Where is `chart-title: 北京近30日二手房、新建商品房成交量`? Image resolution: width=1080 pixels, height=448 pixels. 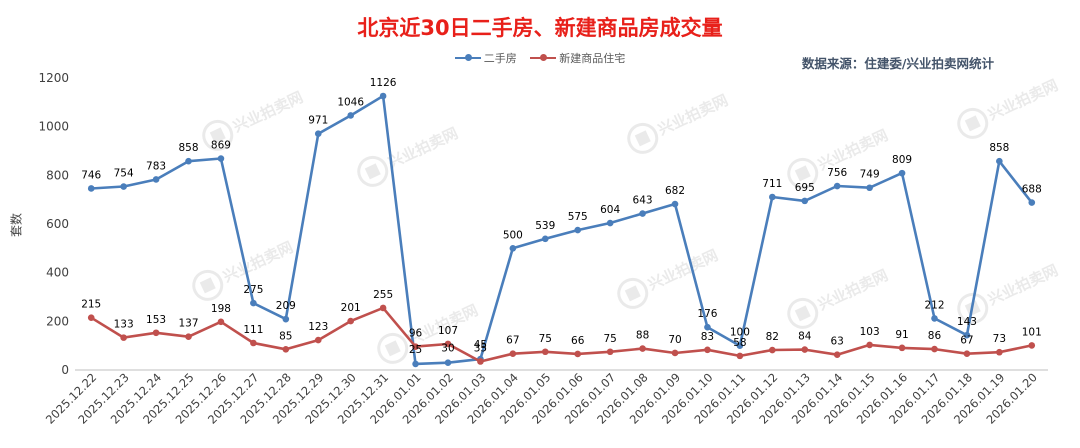 chart-title: 北京近30日二手房、新建商品房成交量 is located at coordinates (540, 28).